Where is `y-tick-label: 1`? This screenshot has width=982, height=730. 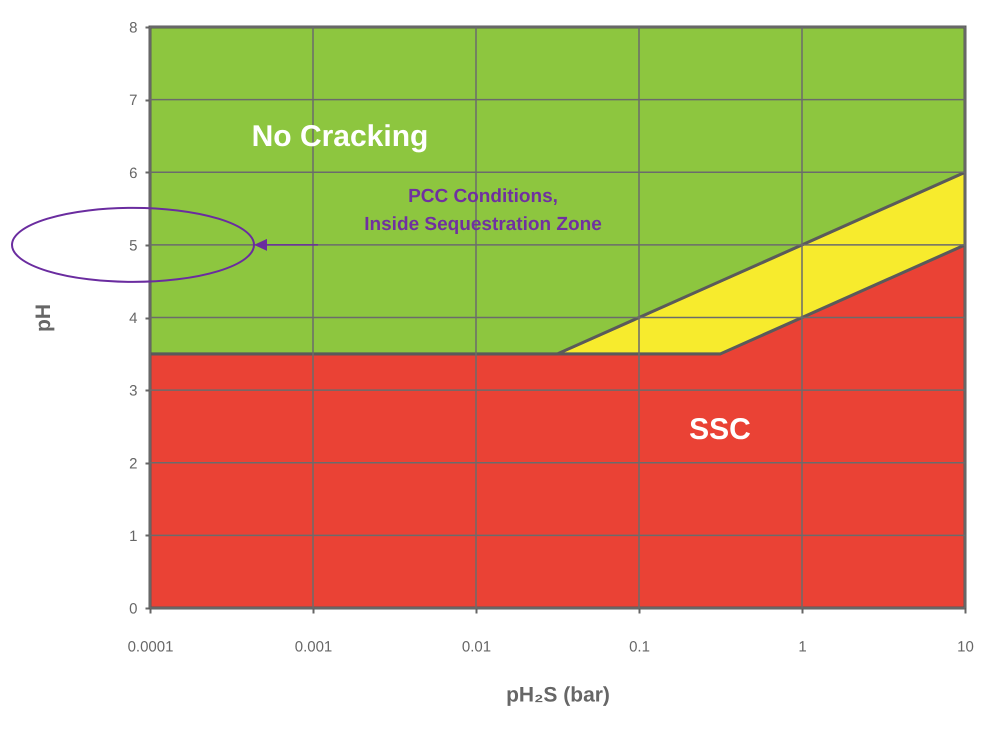 y-tick-label: 1 is located at coordinates (133, 536).